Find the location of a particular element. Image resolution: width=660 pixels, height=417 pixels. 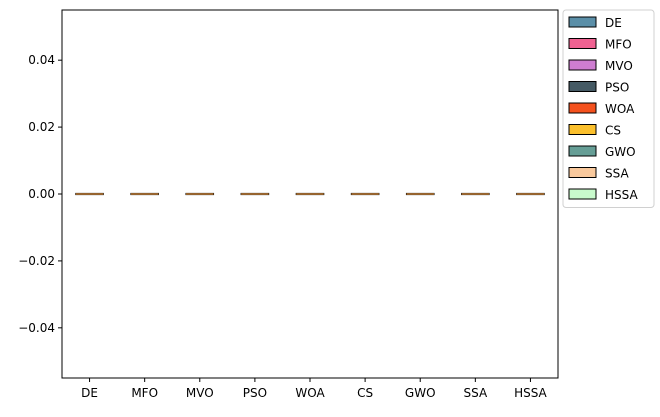

y-tick-label: 0.04 is located at coordinates (41, 60).